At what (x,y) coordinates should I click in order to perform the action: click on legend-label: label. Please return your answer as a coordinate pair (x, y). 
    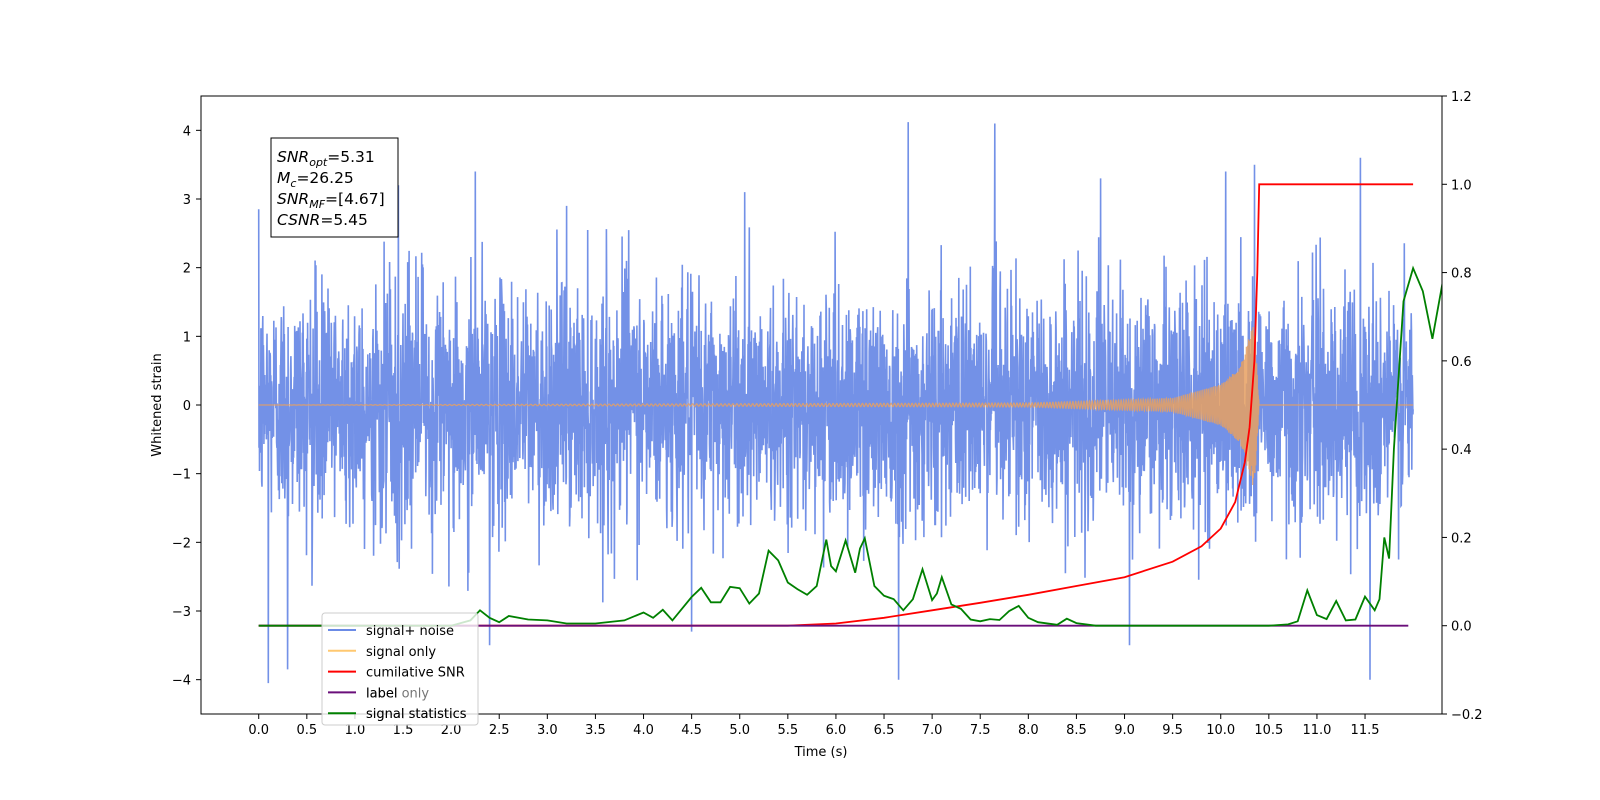
    Looking at the image, I should click on (381, 693).